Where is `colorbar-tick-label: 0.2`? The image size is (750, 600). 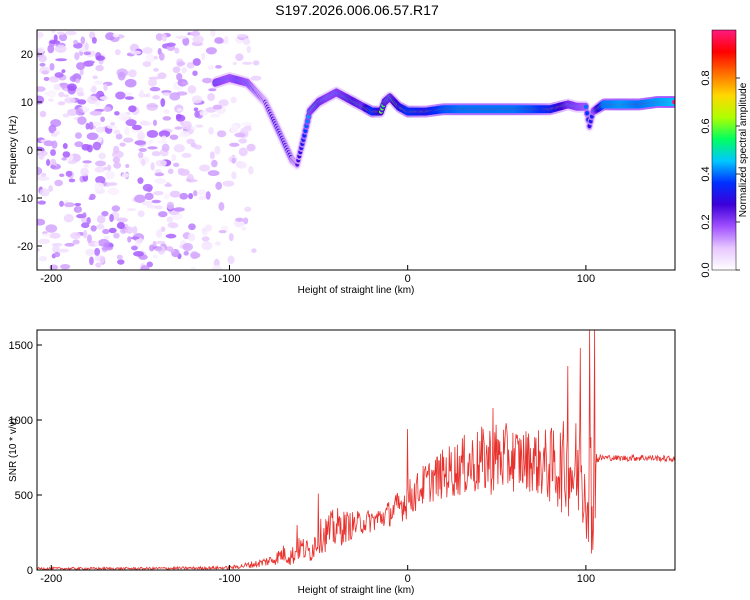 colorbar-tick-label: 0.2 is located at coordinates (706, 221).